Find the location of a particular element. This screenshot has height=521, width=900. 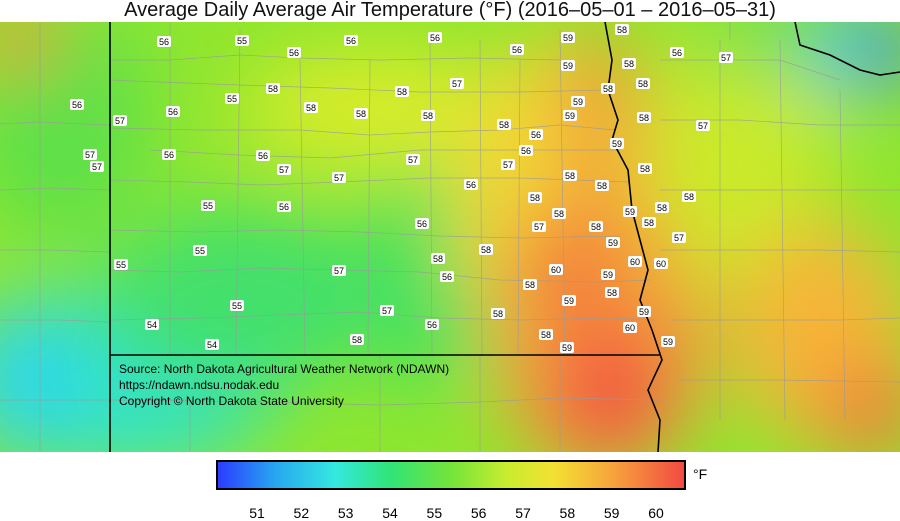

station-value: 60 is located at coordinates (630, 328).